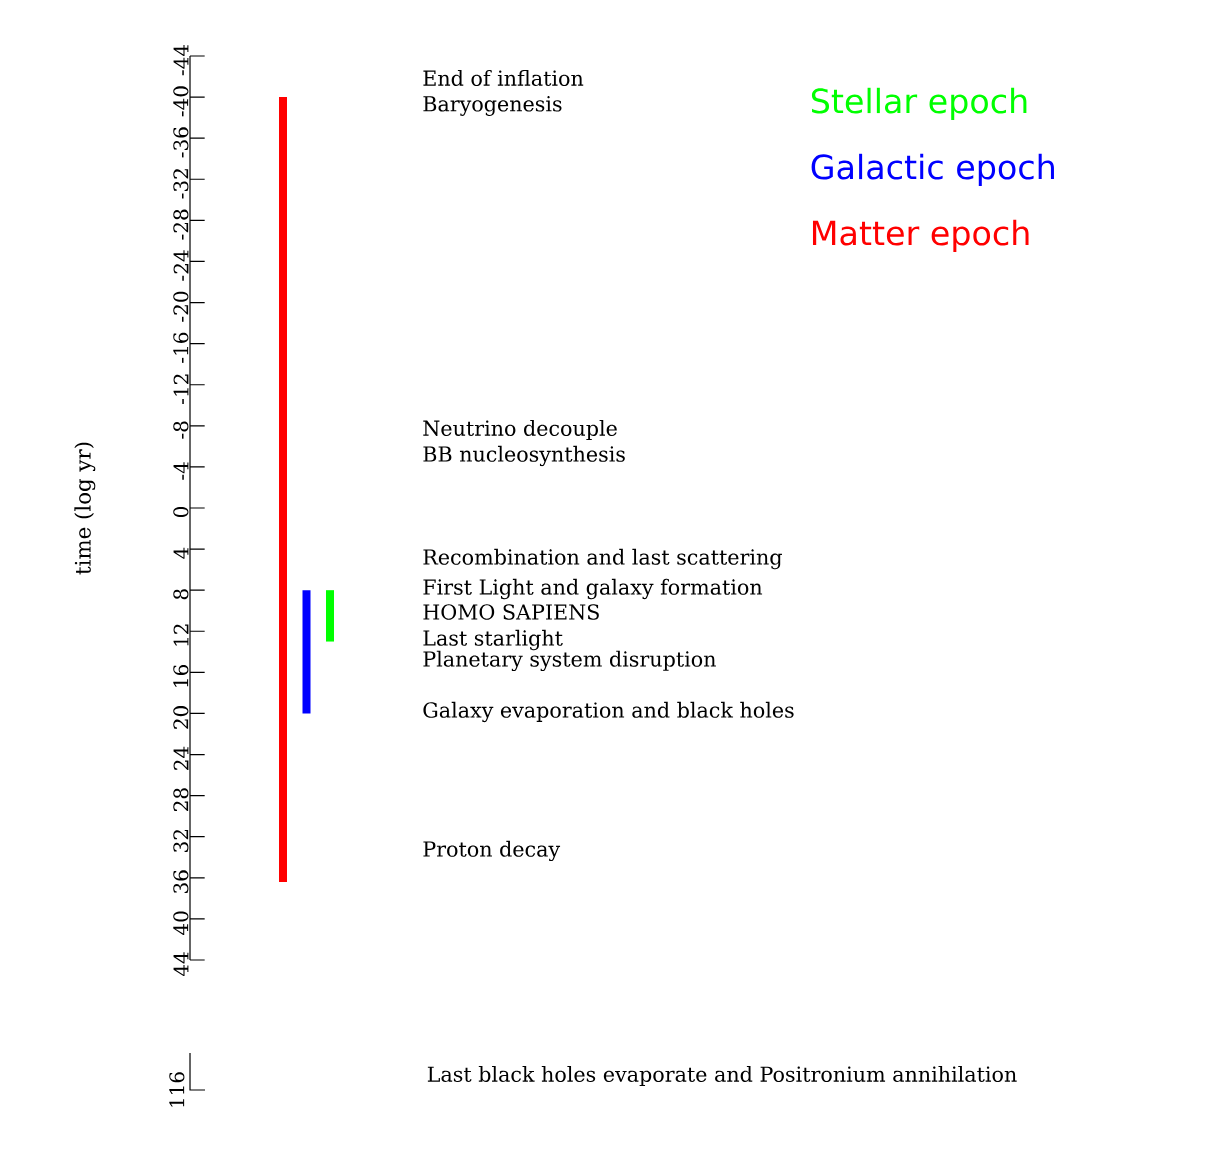 This screenshot has height=1151, width=1227. What do you see at coordinates (493, 640) in the screenshot?
I see `text: Last starlight` at bounding box center [493, 640].